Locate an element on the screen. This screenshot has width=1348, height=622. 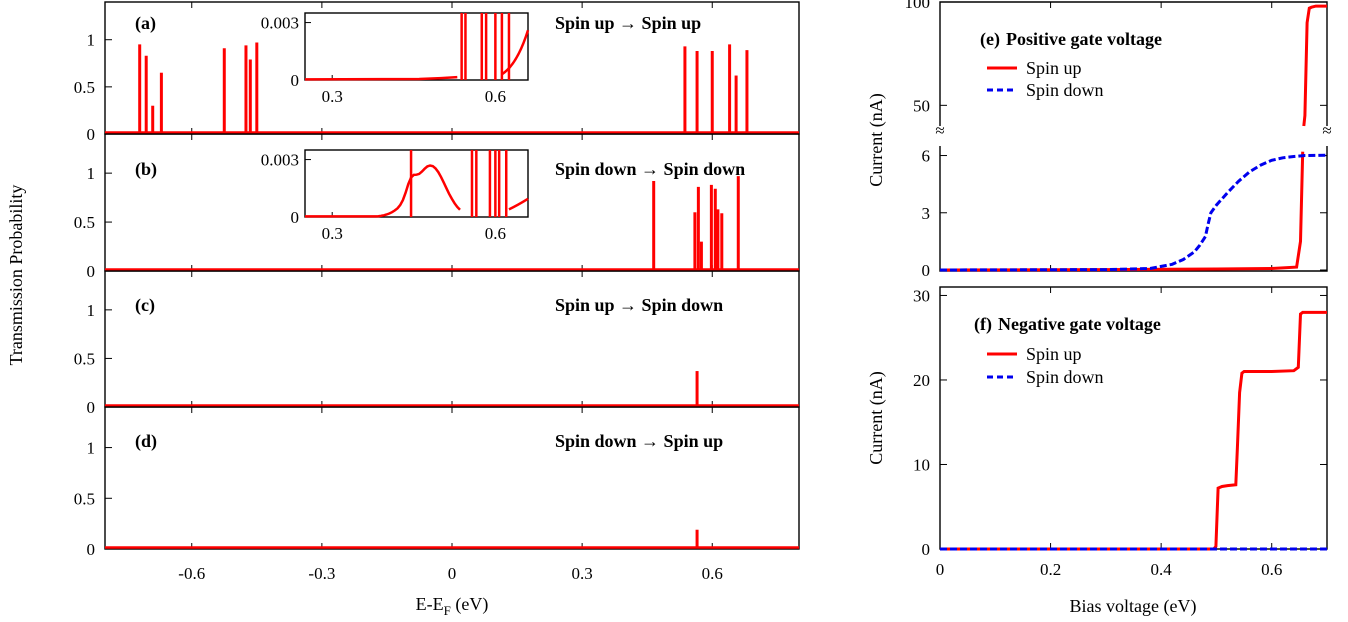
left-x-axis-title: E-EF (eV) is located at coordinates (452, 606).